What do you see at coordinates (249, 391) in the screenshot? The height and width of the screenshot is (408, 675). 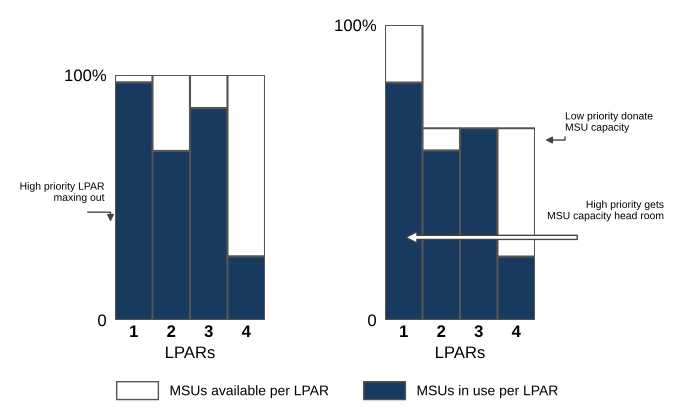 I see `legend-label: MSUs available per LPAR` at bounding box center [249, 391].